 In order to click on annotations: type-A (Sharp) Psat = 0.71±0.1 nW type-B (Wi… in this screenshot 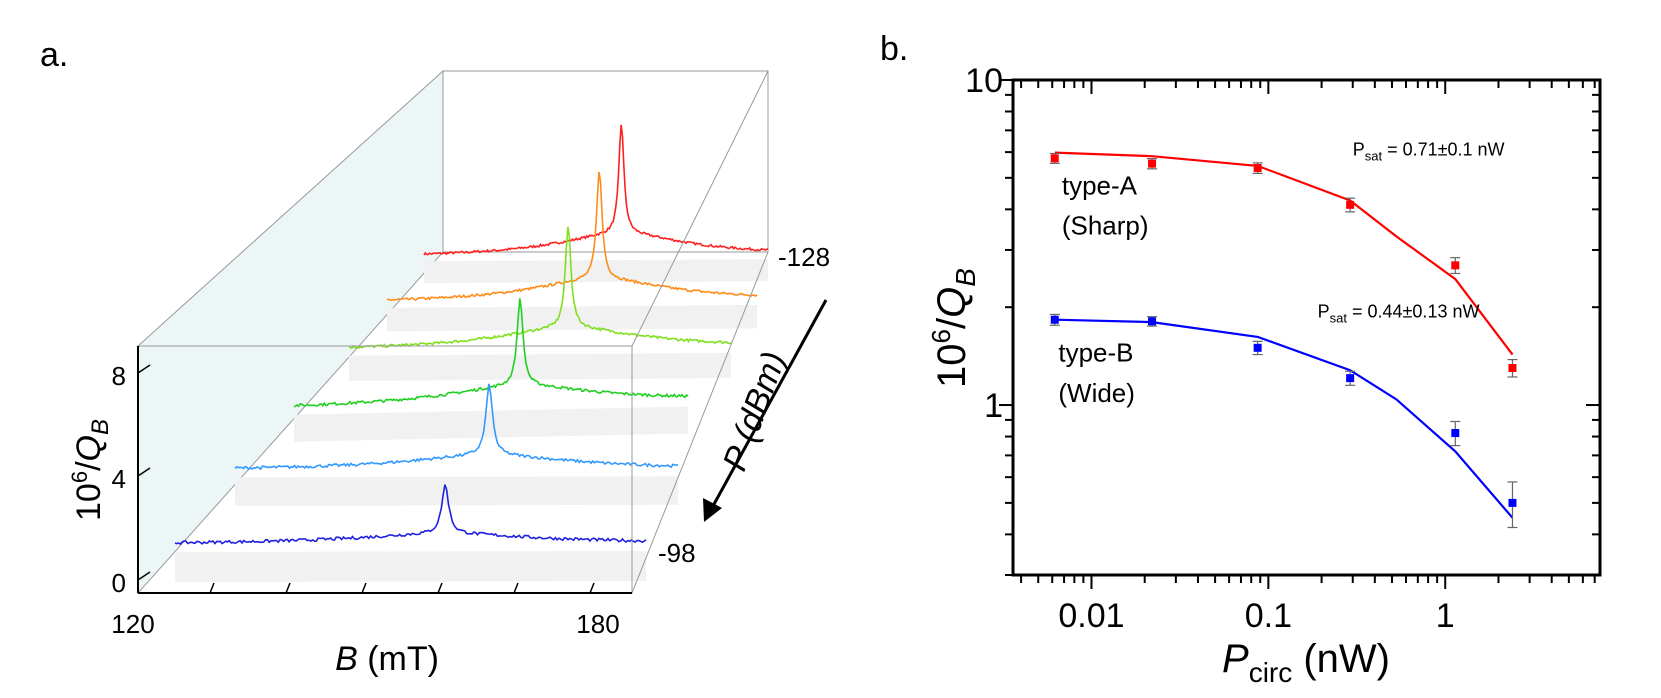, I will do `click(1281, 274)`.